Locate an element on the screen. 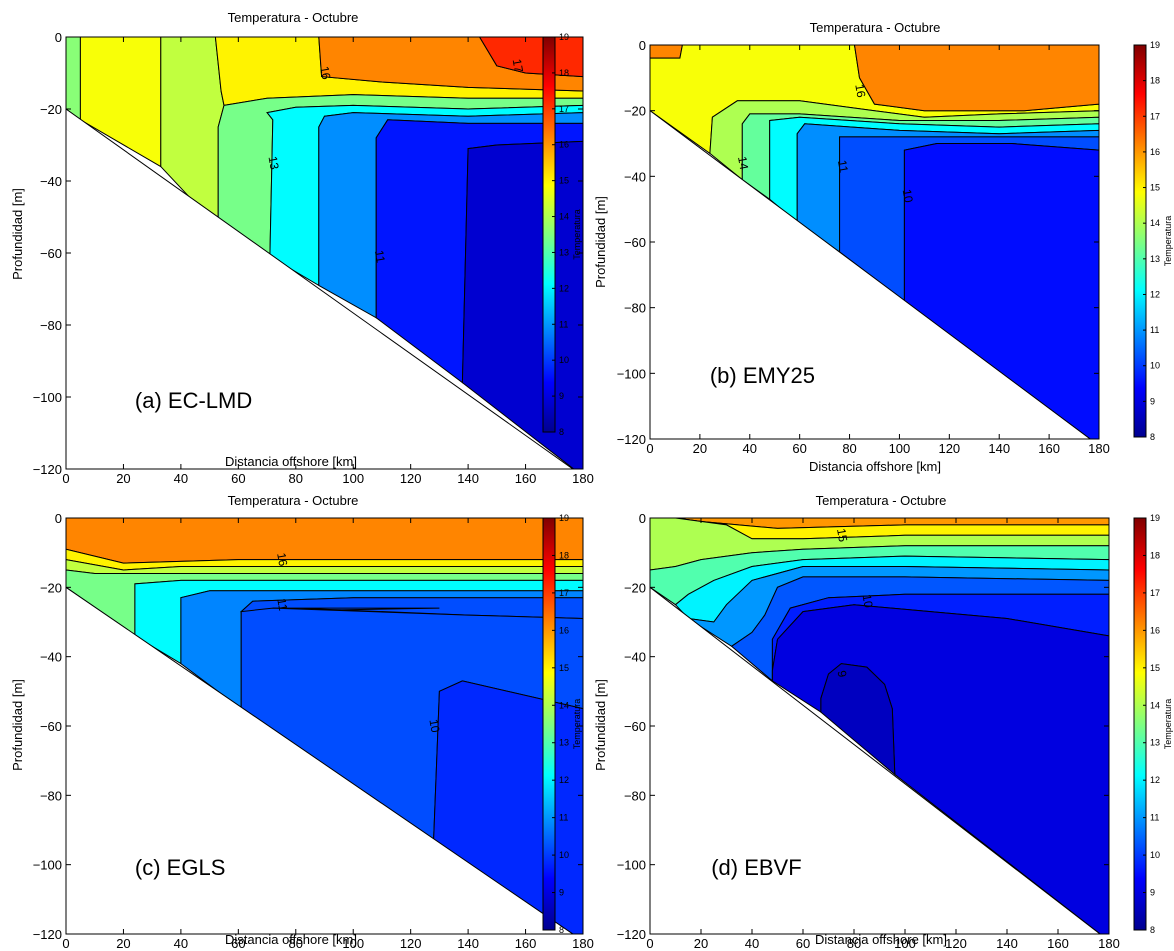  contour-label: 17 is located at coordinates (518, 66).